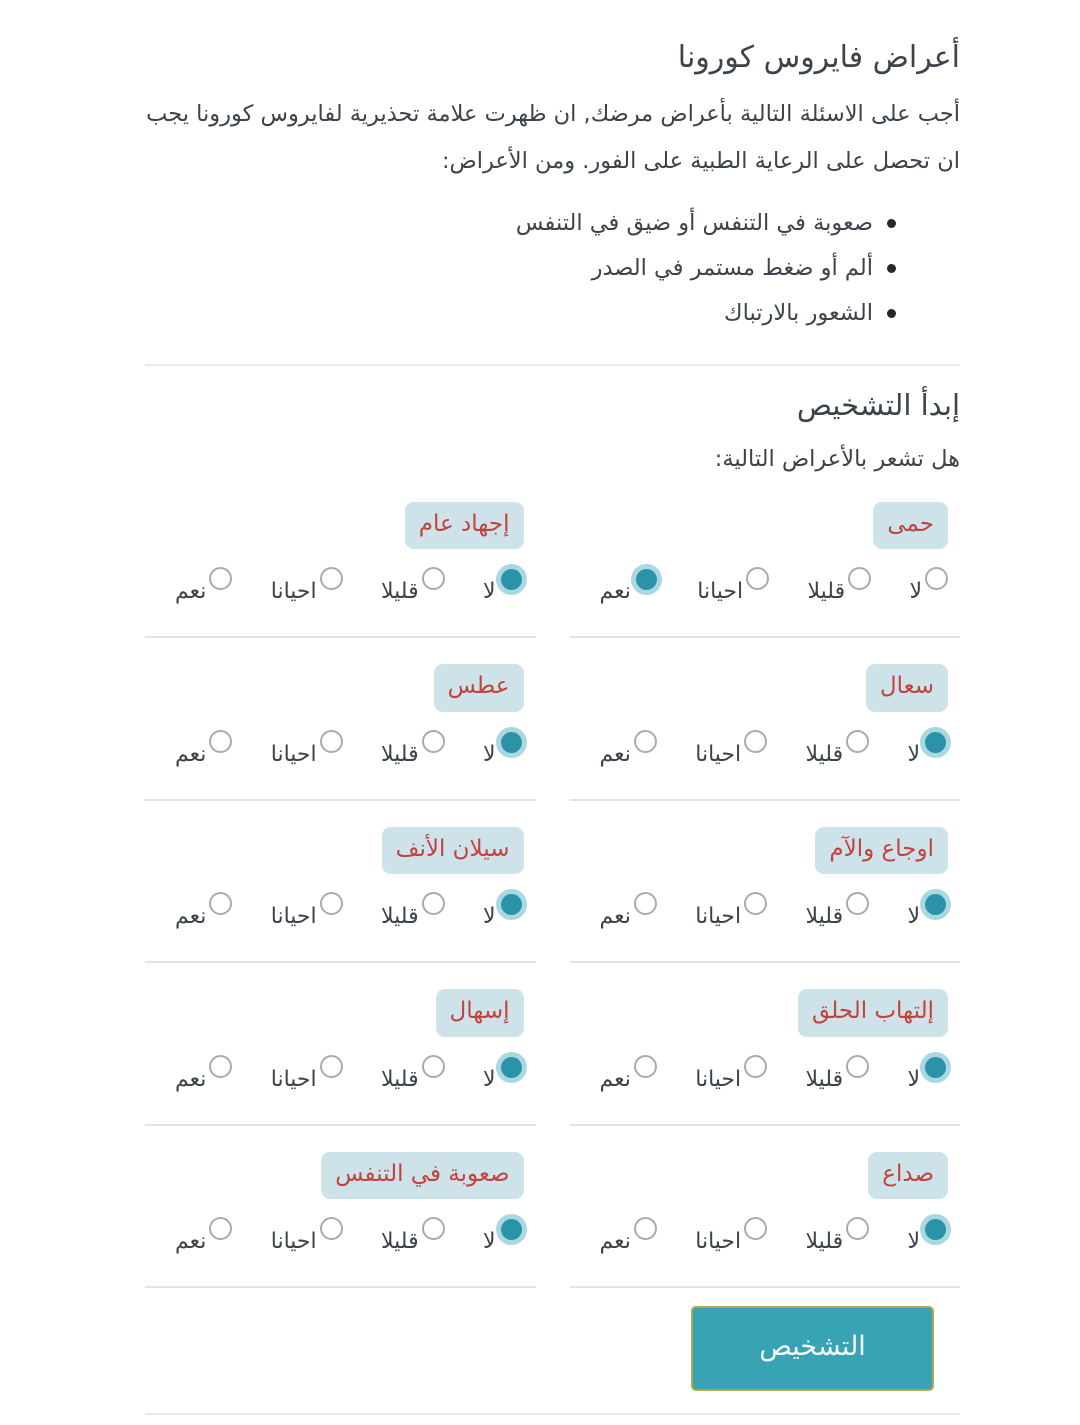 The height and width of the screenshot is (1425, 1080). I want to click on symptom-label: إسهال, so click(479, 1013).